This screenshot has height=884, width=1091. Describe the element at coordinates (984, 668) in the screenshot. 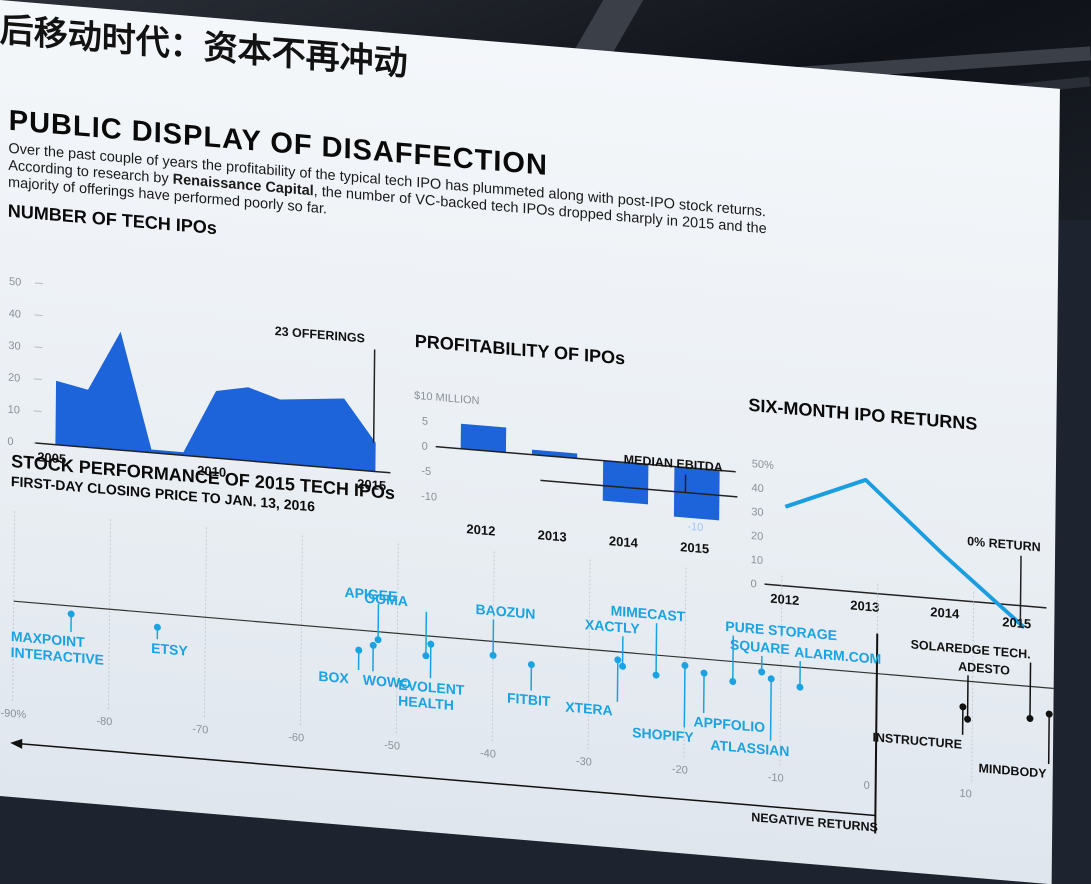

I see `perf-label-20: ADESTO` at that location.